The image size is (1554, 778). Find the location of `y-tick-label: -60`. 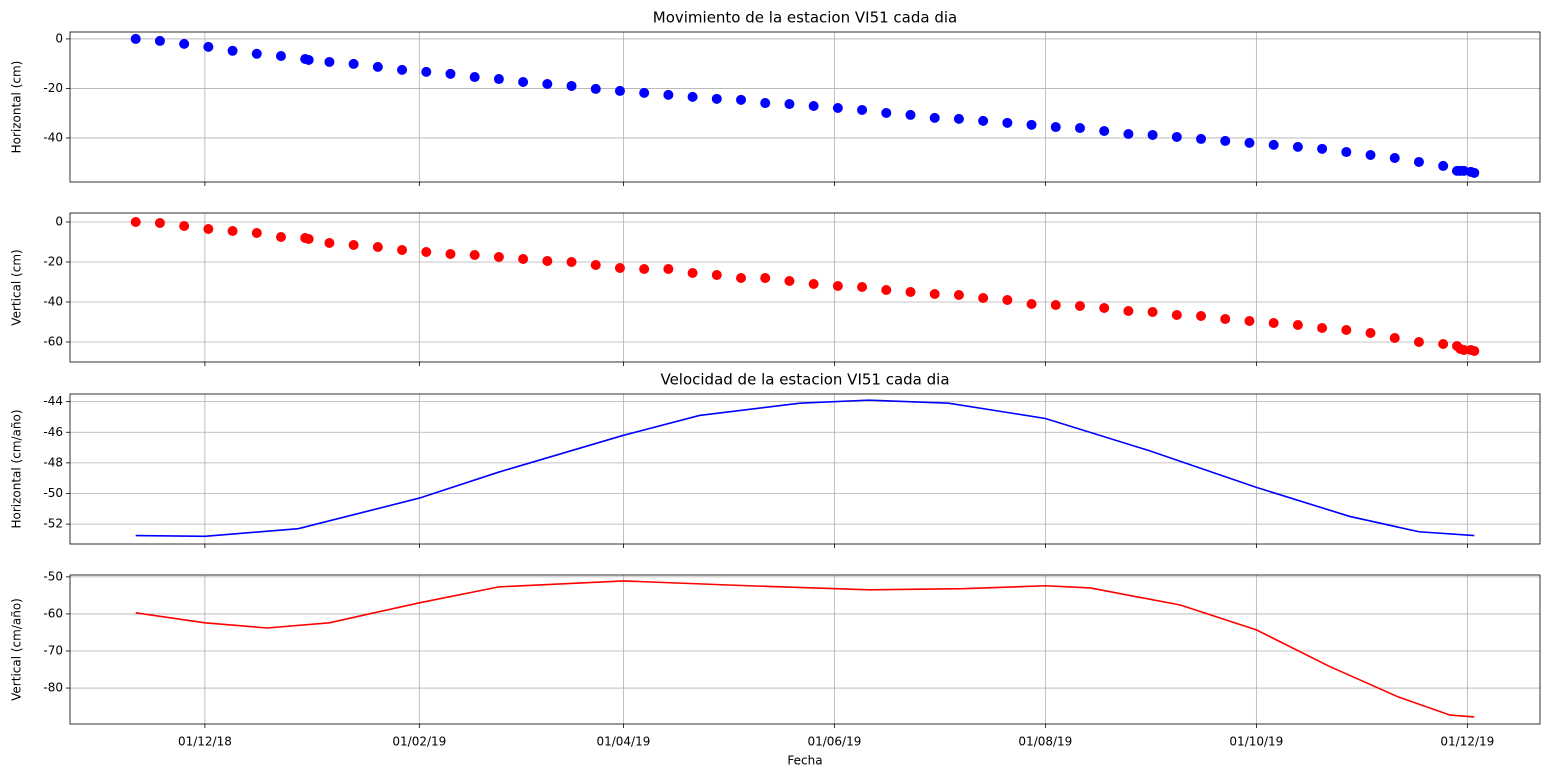

y-tick-label: -60 is located at coordinates (53, 613).